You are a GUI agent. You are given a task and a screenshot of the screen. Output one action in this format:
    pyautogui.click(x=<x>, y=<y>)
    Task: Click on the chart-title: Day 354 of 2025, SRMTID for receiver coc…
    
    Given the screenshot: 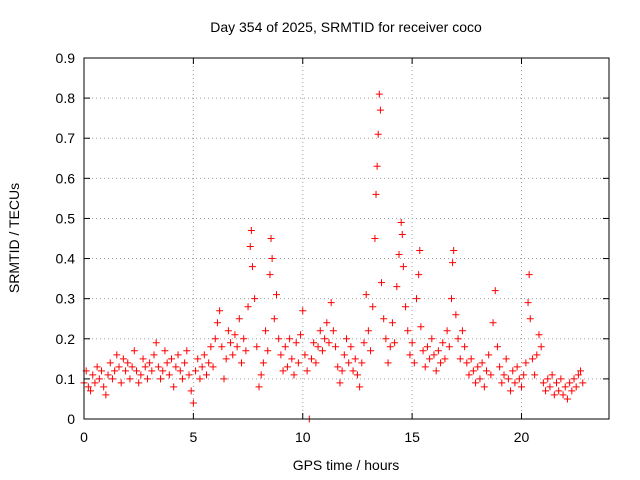 What is the action you would take?
    pyautogui.click(x=346, y=27)
    